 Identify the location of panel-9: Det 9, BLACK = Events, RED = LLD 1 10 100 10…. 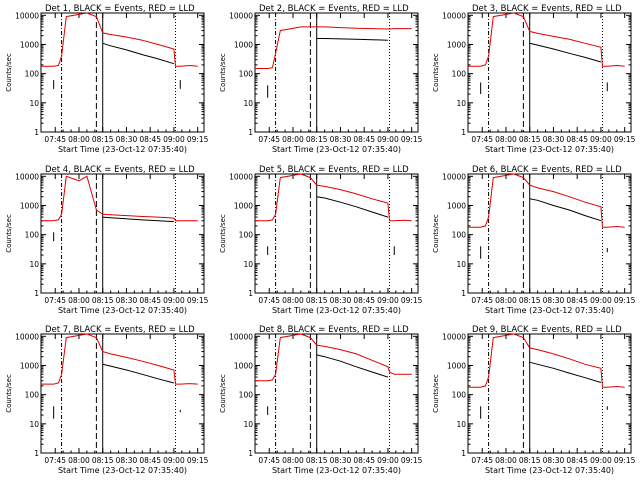
(534, 400).